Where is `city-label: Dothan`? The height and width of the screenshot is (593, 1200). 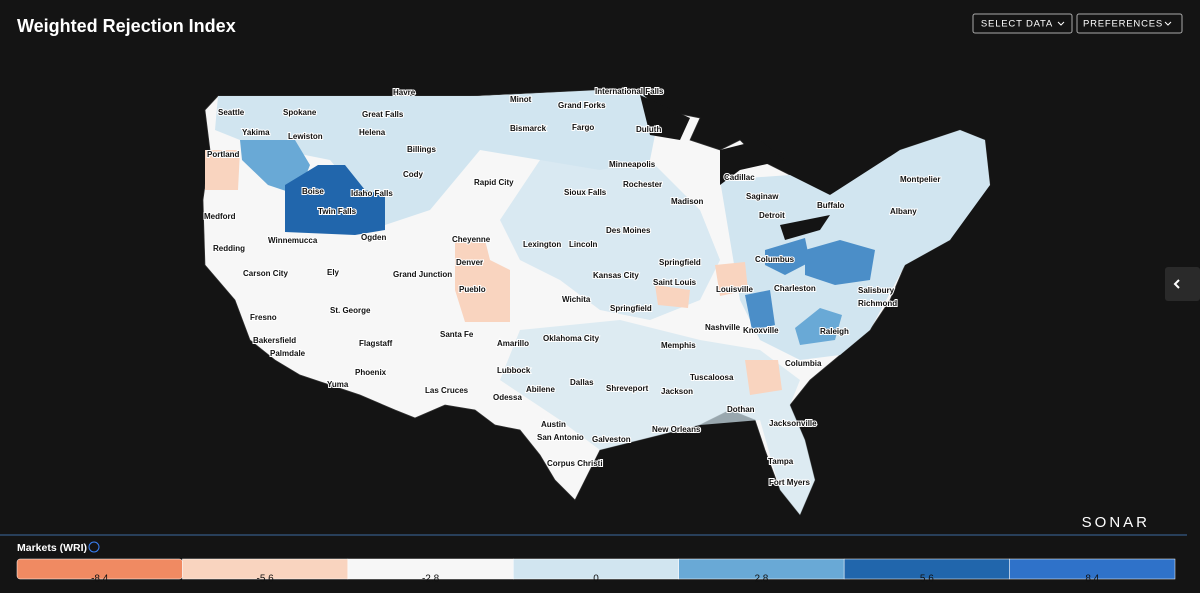
city-label: Dothan is located at coordinates (741, 409).